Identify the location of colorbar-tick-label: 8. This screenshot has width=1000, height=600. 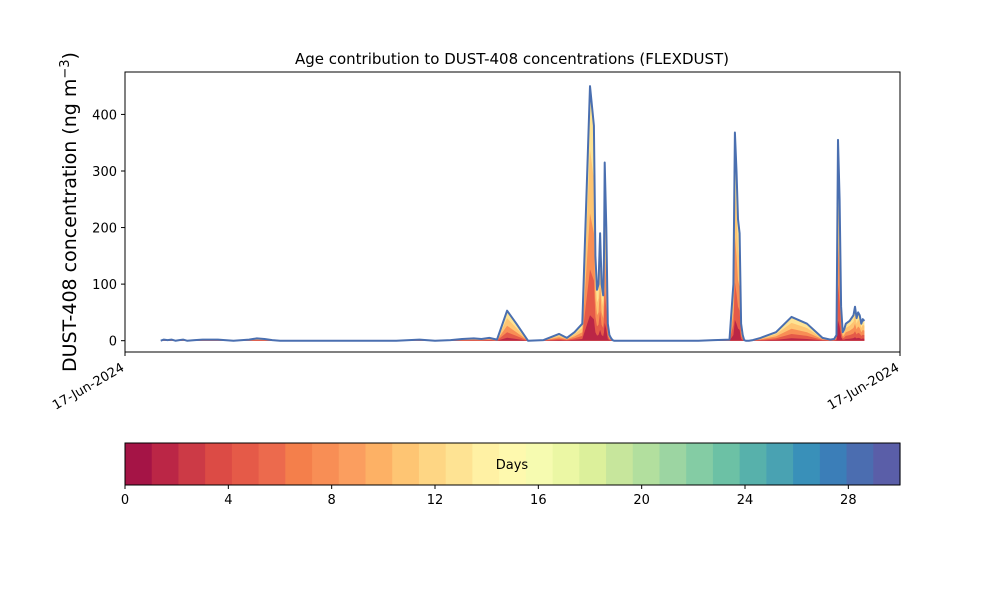
(332, 500).